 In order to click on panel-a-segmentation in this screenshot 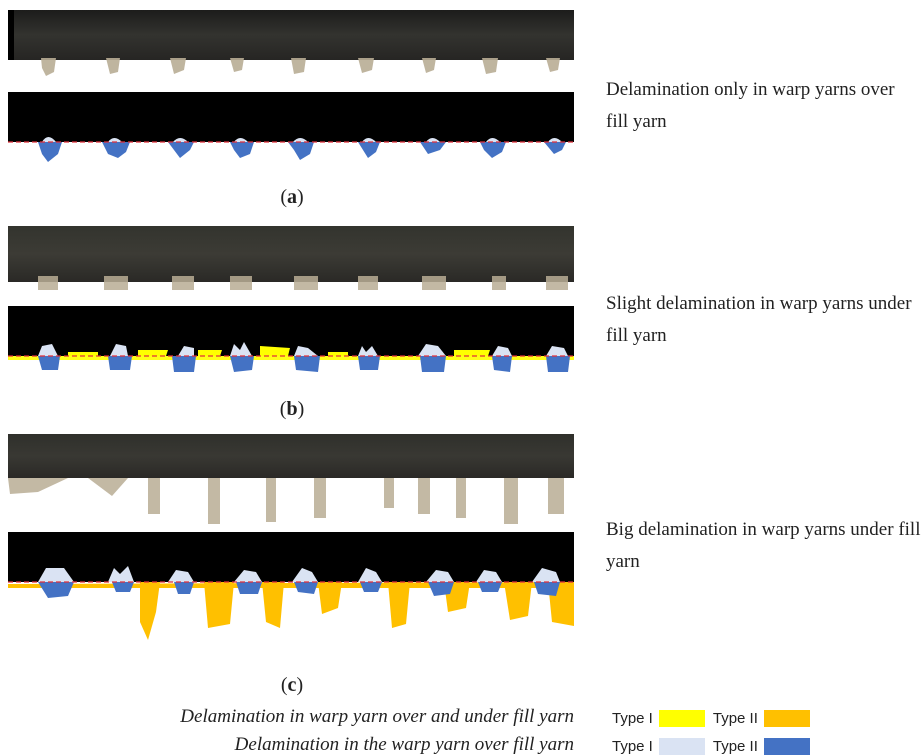, I will do `click(291, 130)`.